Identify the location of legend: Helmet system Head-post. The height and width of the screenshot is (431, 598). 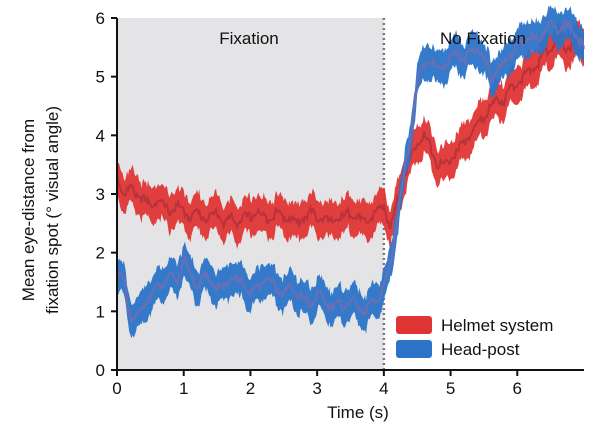
(474, 337).